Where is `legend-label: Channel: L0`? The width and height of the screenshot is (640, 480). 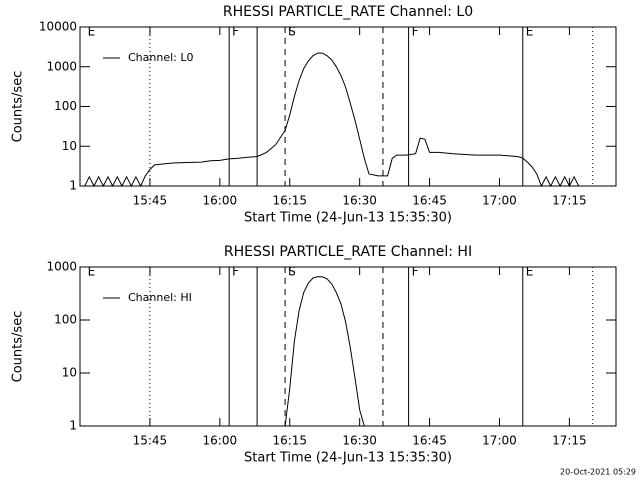 legend-label: Channel: L0 is located at coordinates (161, 57).